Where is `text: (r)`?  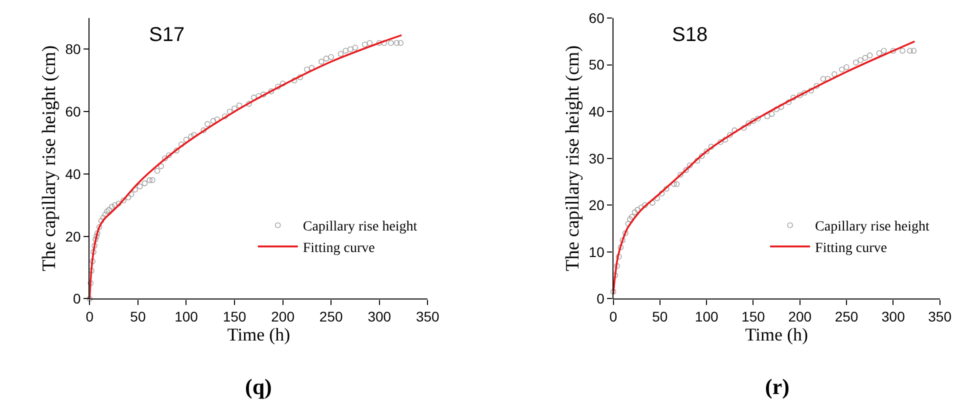 text: (r) is located at coordinates (777, 386).